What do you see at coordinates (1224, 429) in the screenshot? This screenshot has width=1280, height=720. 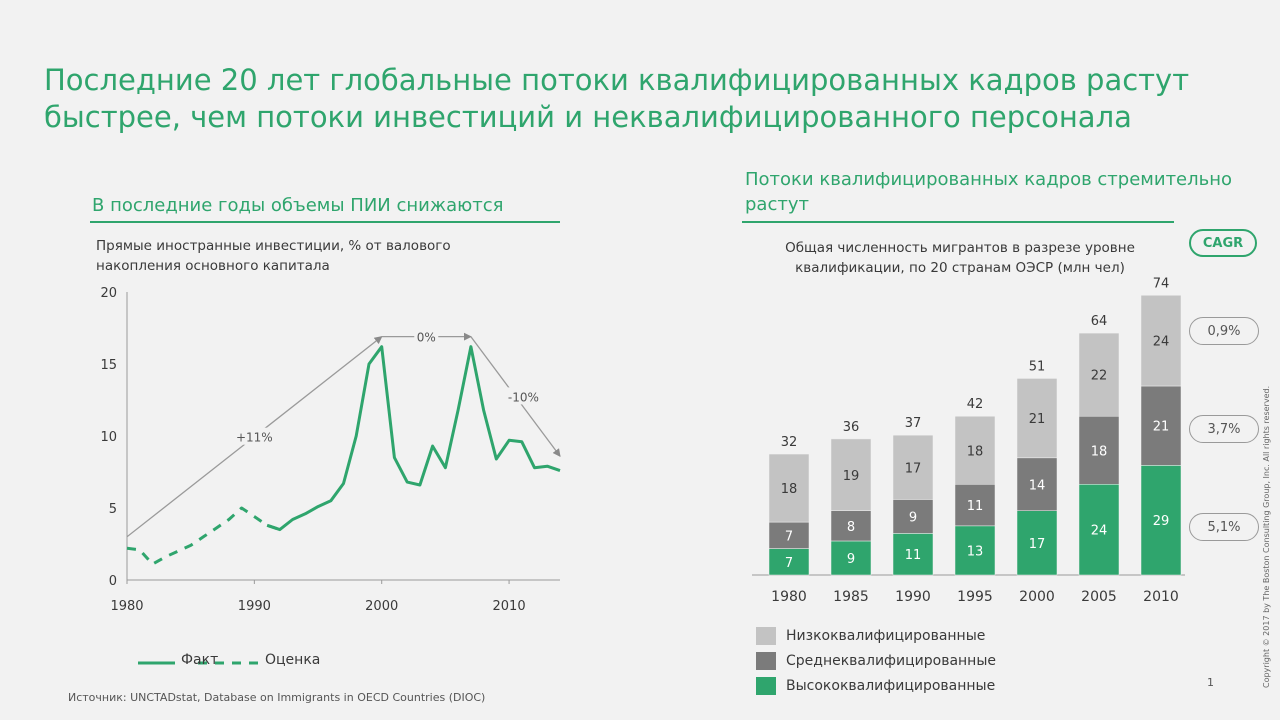 I see `cagr-mid-skill: 3,7%` at bounding box center [1224, 429].